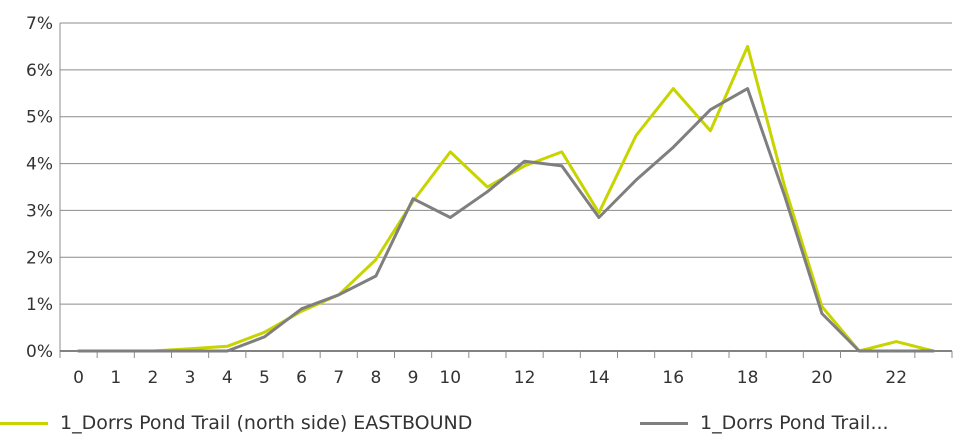 The height and width of the screenshot is (446, 967). Describe the element at coordinates (39, 211) in the screenshot. I see `y-tick-label: 3%` at that location.